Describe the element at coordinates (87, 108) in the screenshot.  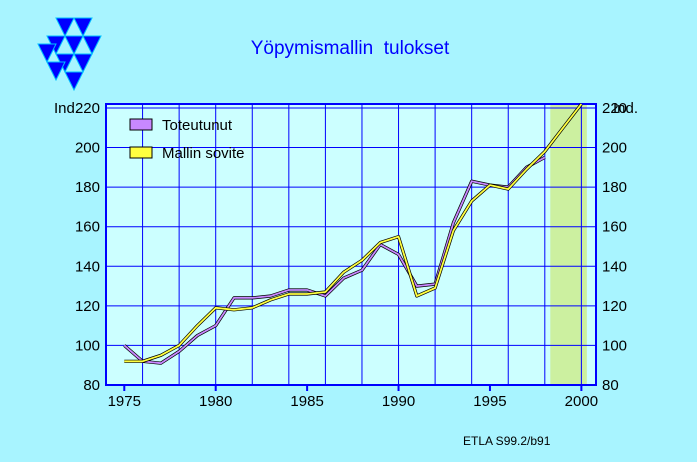
I see `y-tick-label-left: 220` at that location.